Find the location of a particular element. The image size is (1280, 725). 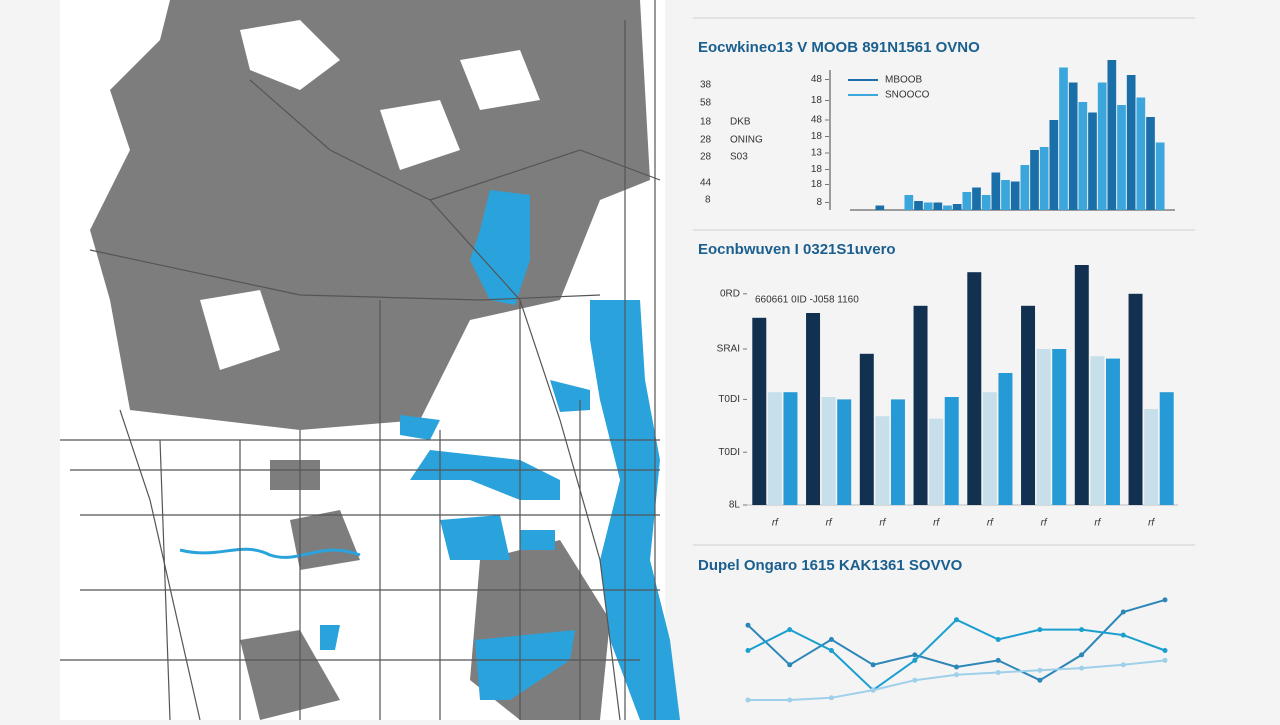

axis-label: ONING is located at coordinates (746, 140).